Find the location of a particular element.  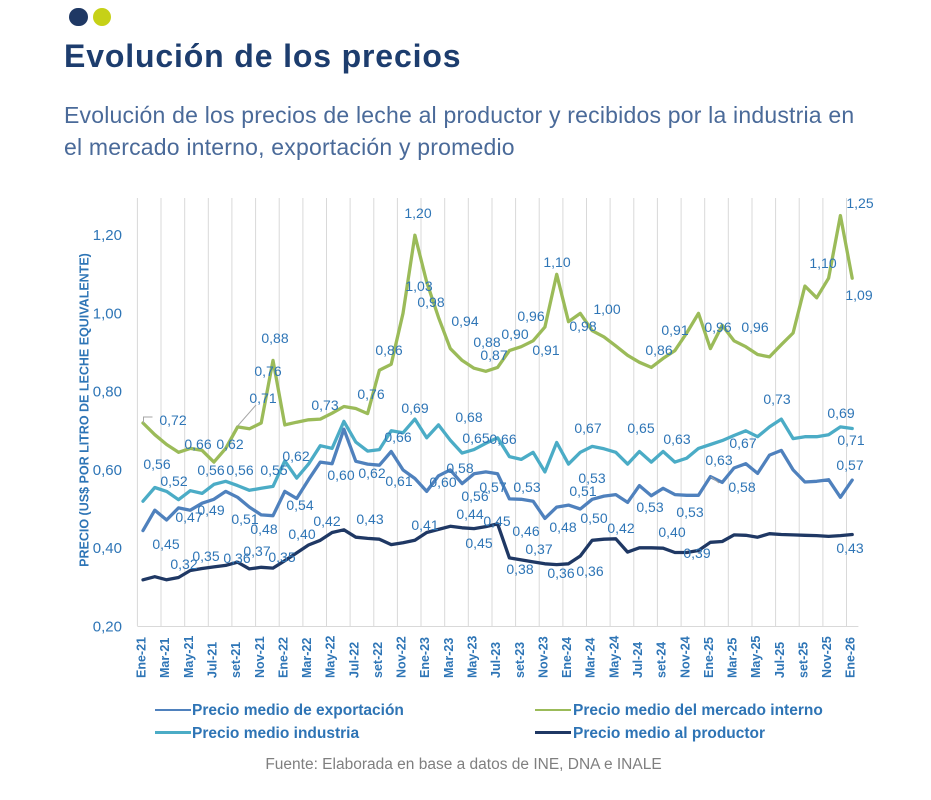

svg-text: Nov-21 is located at coordinates (260, 657).